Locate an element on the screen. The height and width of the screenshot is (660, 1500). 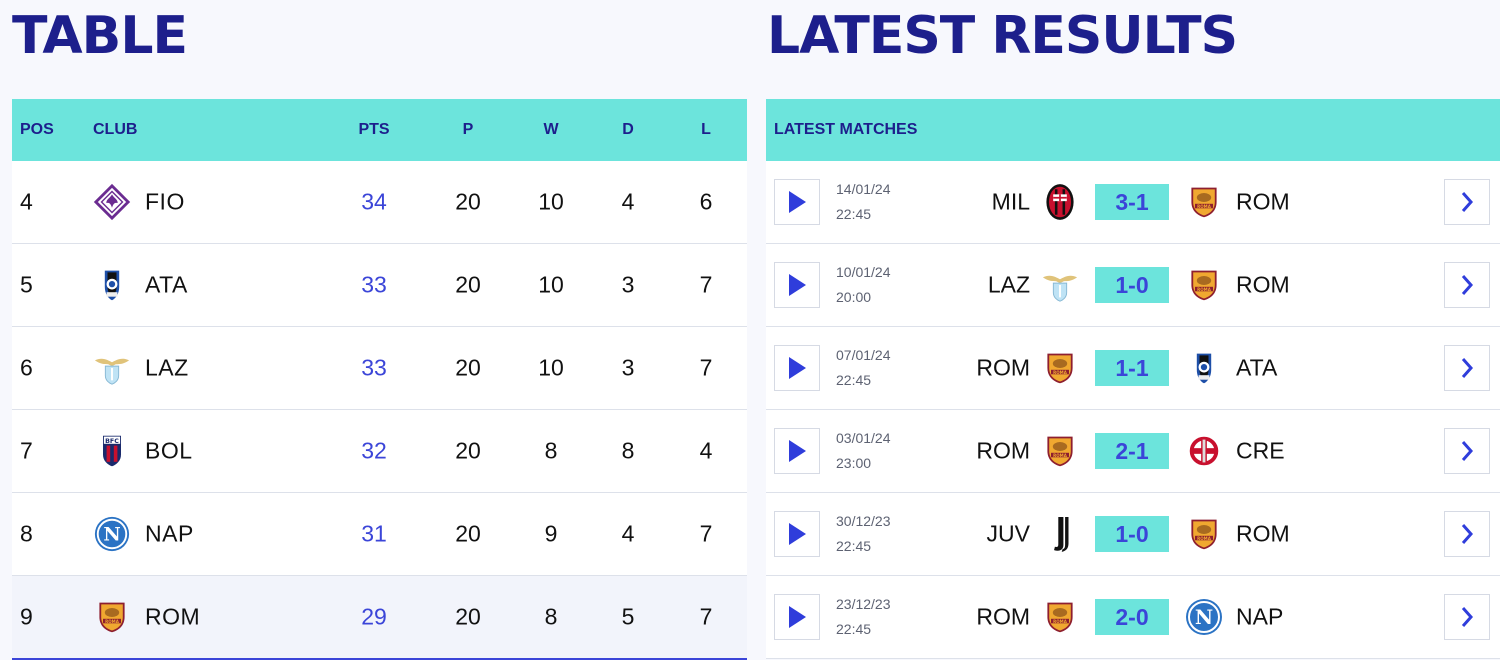
row-position: 6 is located at coordinates (26, 367).